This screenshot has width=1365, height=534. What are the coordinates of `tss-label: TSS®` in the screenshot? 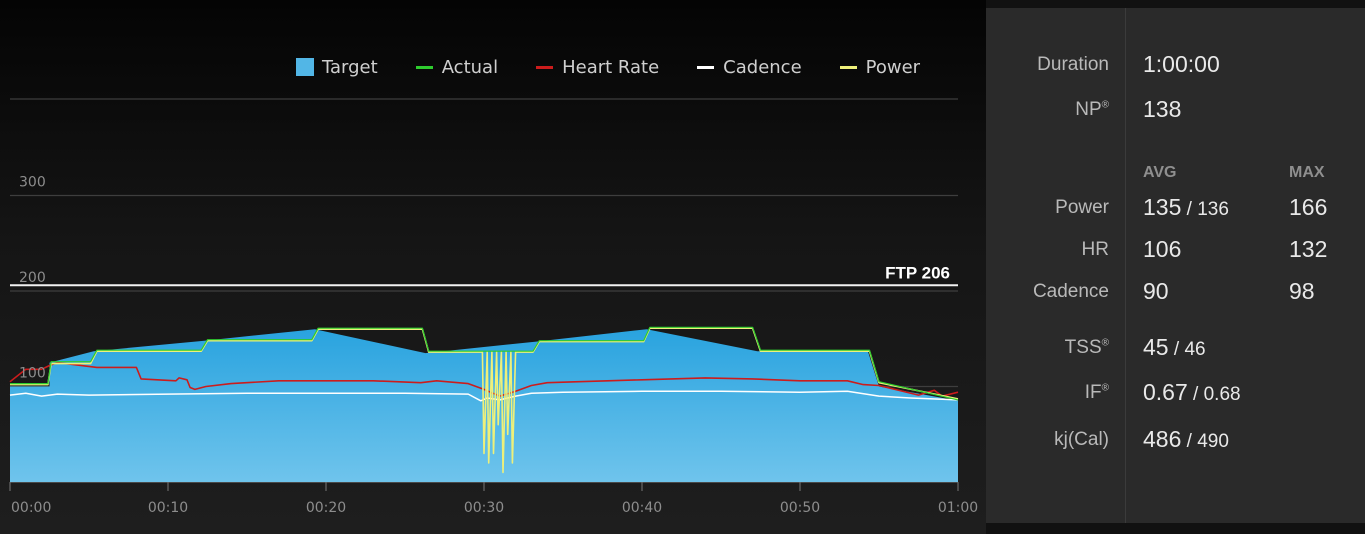 It's located at (1087, 348).